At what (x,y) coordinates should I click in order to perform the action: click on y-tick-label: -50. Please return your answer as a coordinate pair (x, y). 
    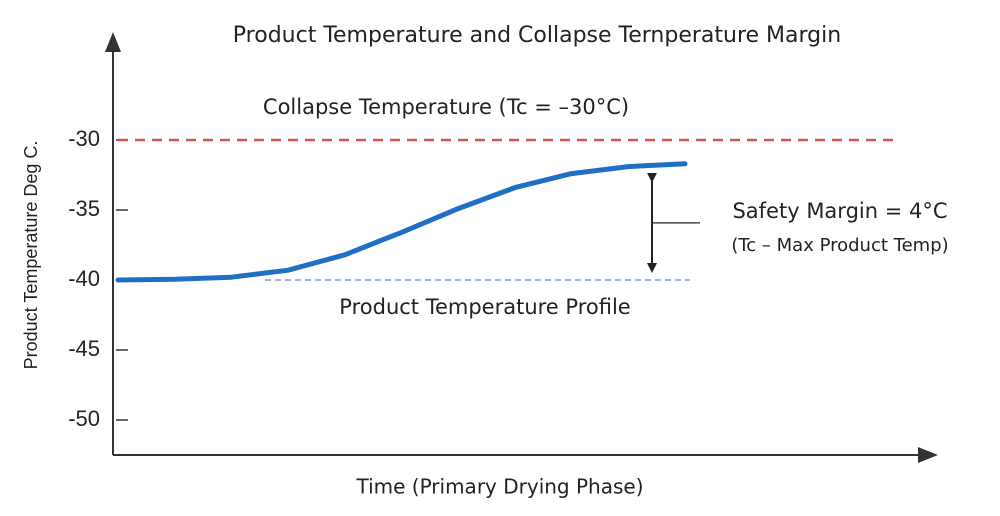
    Looking at the image, I should click on (84, 418).